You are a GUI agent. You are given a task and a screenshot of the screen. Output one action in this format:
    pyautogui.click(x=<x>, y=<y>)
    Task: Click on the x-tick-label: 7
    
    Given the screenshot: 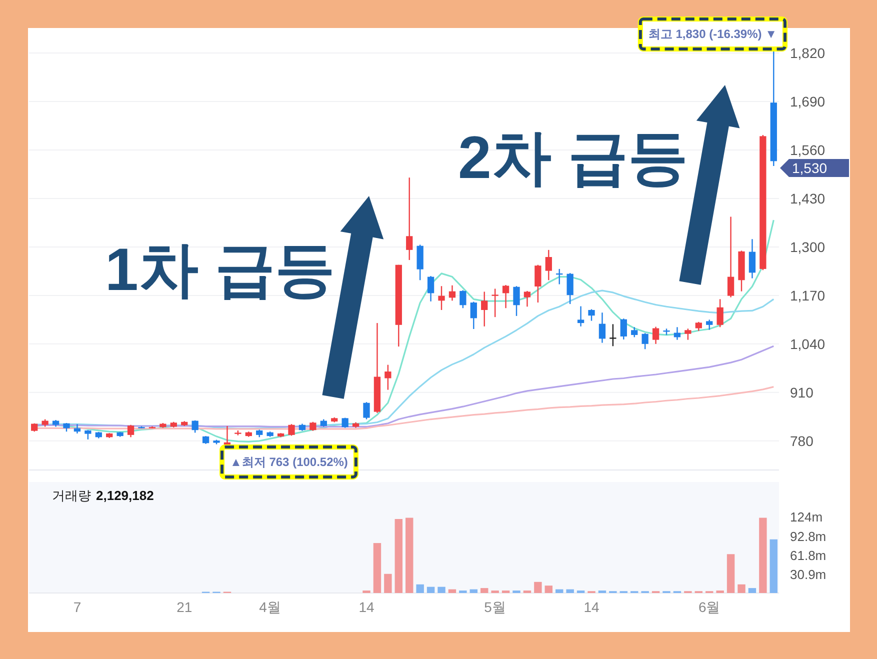 What is the action you would take?
    pyautogui.click(x=77, y=607)
    